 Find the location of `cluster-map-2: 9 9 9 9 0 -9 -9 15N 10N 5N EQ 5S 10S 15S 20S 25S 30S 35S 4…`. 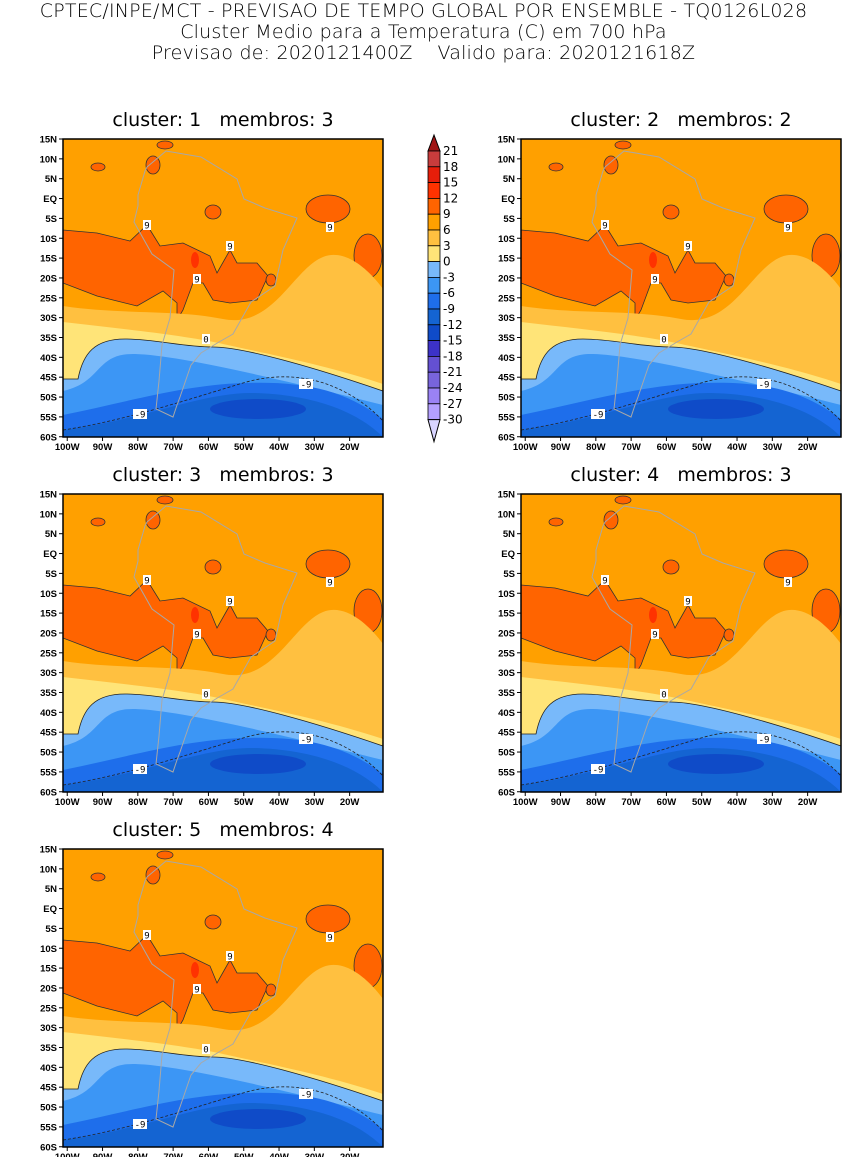

cluster-map-2: 9 9 9 9 0 -9 -9 15N 10N 5N EQ 5S 10S 15S 20S 25S 30S 35S 4… is located at coordinates (670, 294).